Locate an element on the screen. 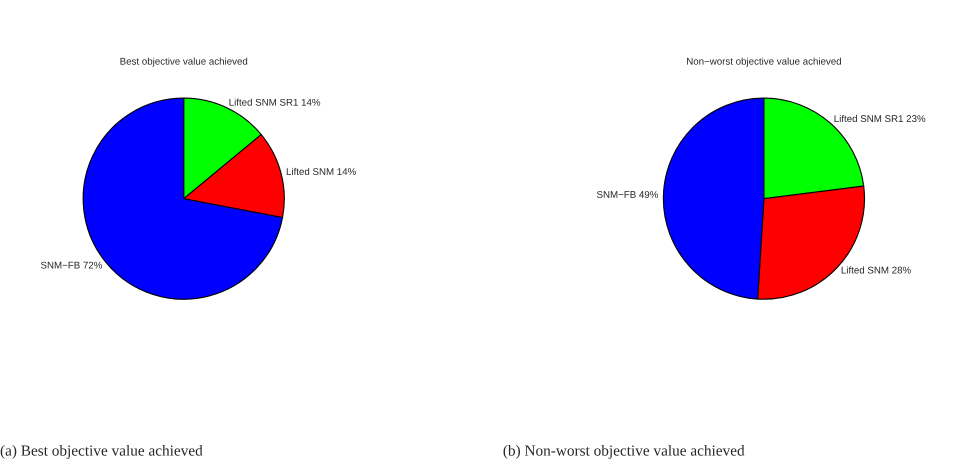 The image size is (967, 473). slice-label: Lifted SNM SR1 23% is located at coordinates (880, 118).